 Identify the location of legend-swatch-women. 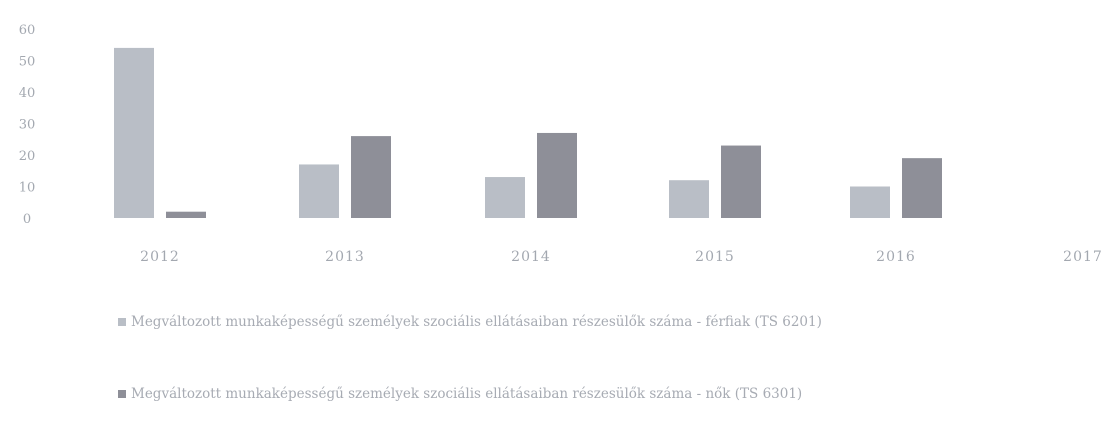
(122, 393).